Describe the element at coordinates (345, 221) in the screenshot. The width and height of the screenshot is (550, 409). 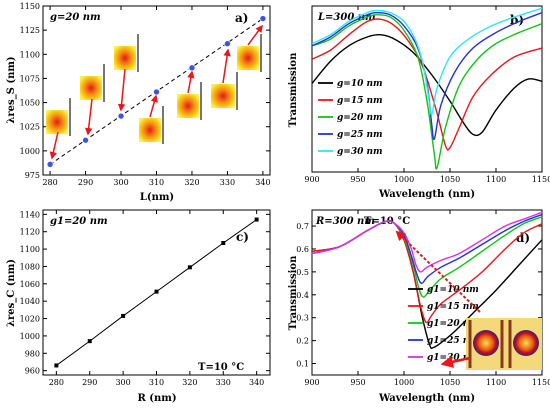
I see `panel-d-title: R=300 nm` at that location.